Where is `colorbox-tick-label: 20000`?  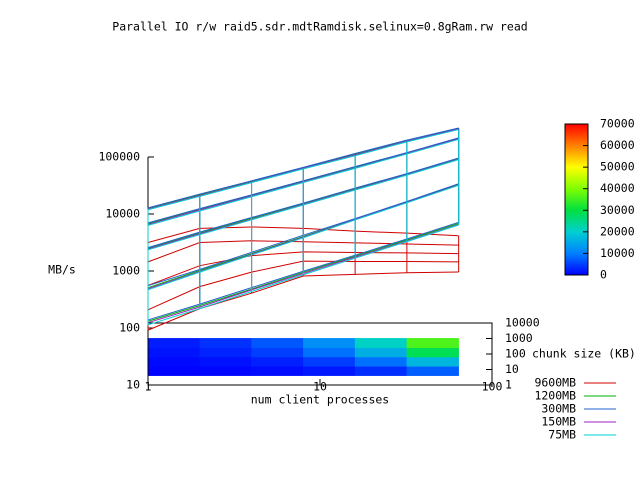 colorbox-tick-label: 20000 is located at coordinates (617, 231).